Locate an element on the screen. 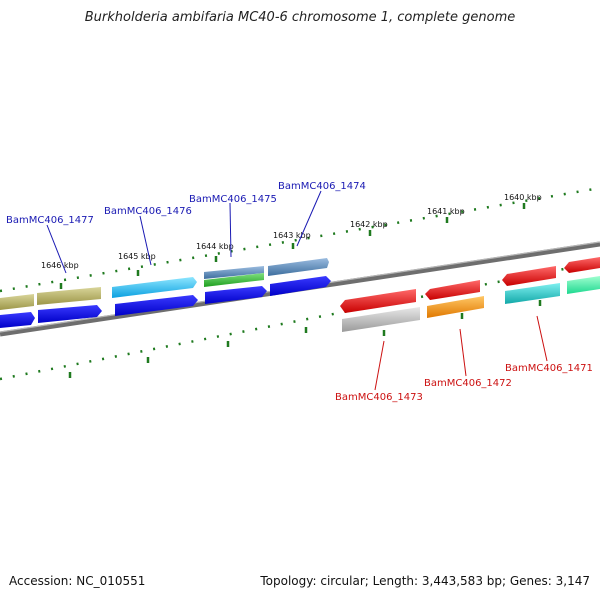 This screenshot has height=600, width=600. reverse-genes is located at coordinates (470, 294).